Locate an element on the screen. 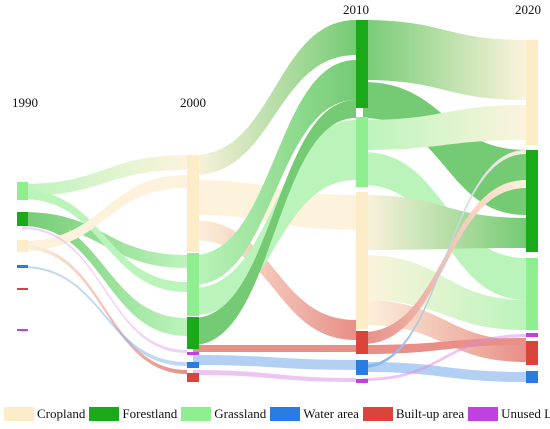 This screenshot has width=550, height=429. legend-item-unused: Unused Land is located at coordinates (509, 414).